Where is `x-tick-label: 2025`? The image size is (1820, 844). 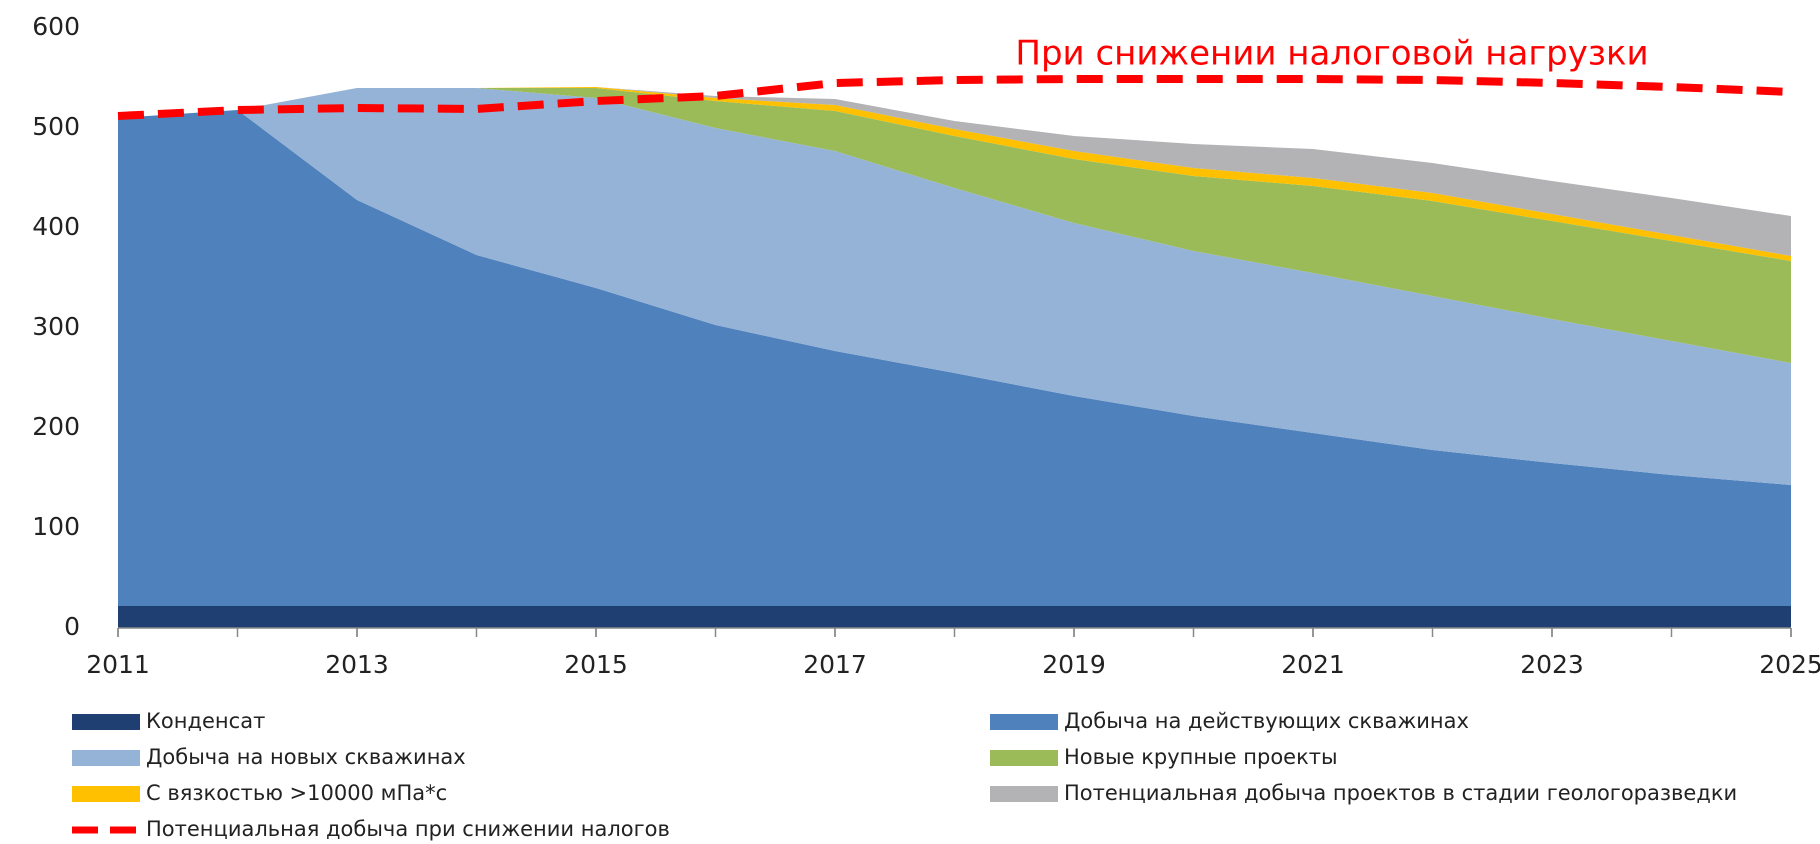
x-tick-label: 2025 is located at coordinates (1789, 664).